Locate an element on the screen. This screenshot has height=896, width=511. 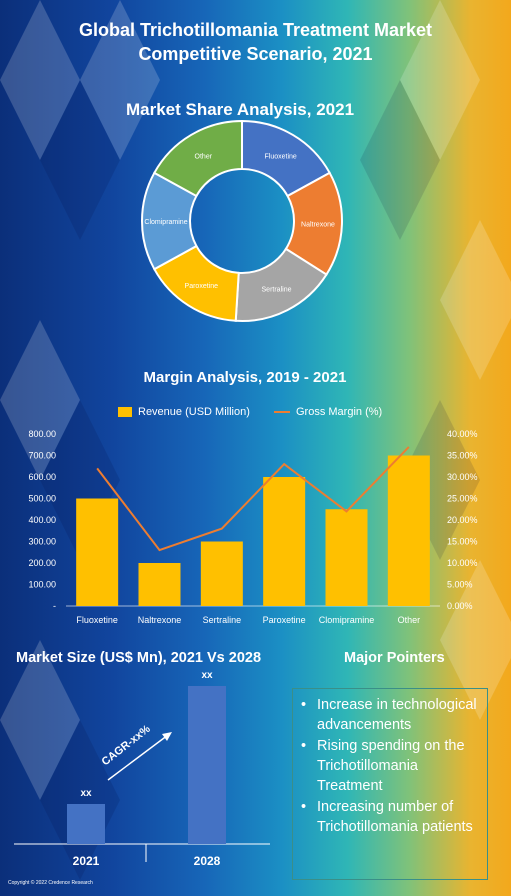
y2-tick-label: 0.00% is located at coordinates (460, 606).